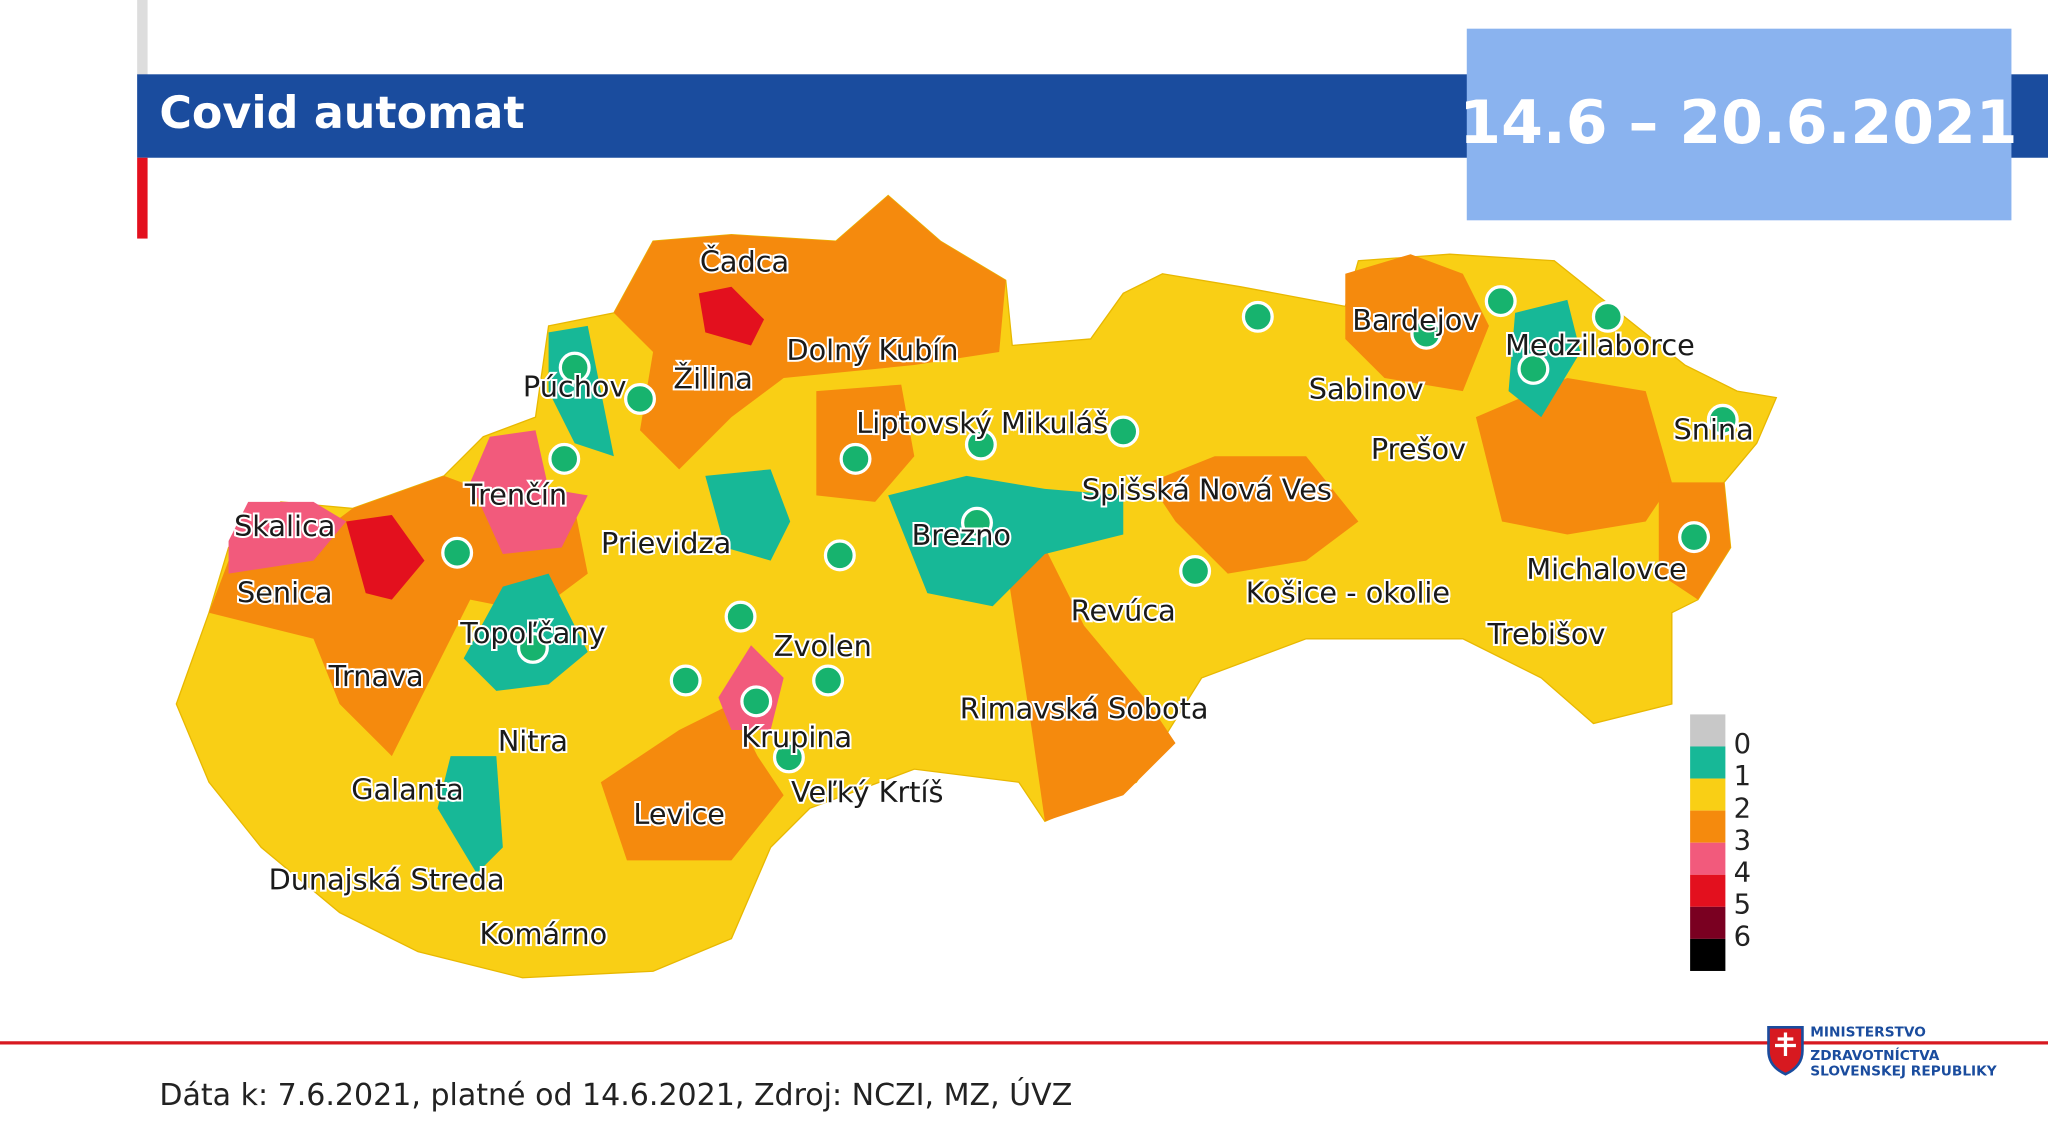 Image resolution: width=2048 pixels, height=1142 pixels. I want to click on date-box, so click(1739, 124).